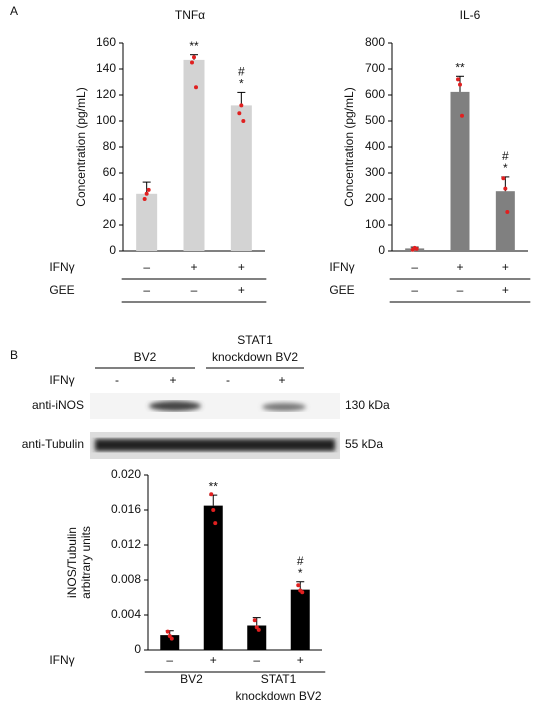  What do you see at coordinates (375, 42) in the screenshot?
I see `y-tick-label: 800` at bounding box center [375, 42].